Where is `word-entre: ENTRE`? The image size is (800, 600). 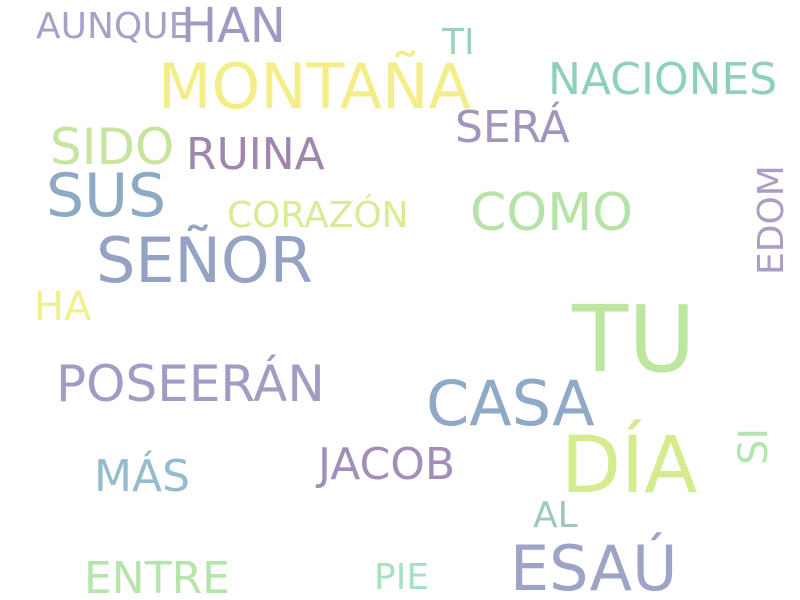
word-entre: ENTRE is located at coordinates (157, 576).